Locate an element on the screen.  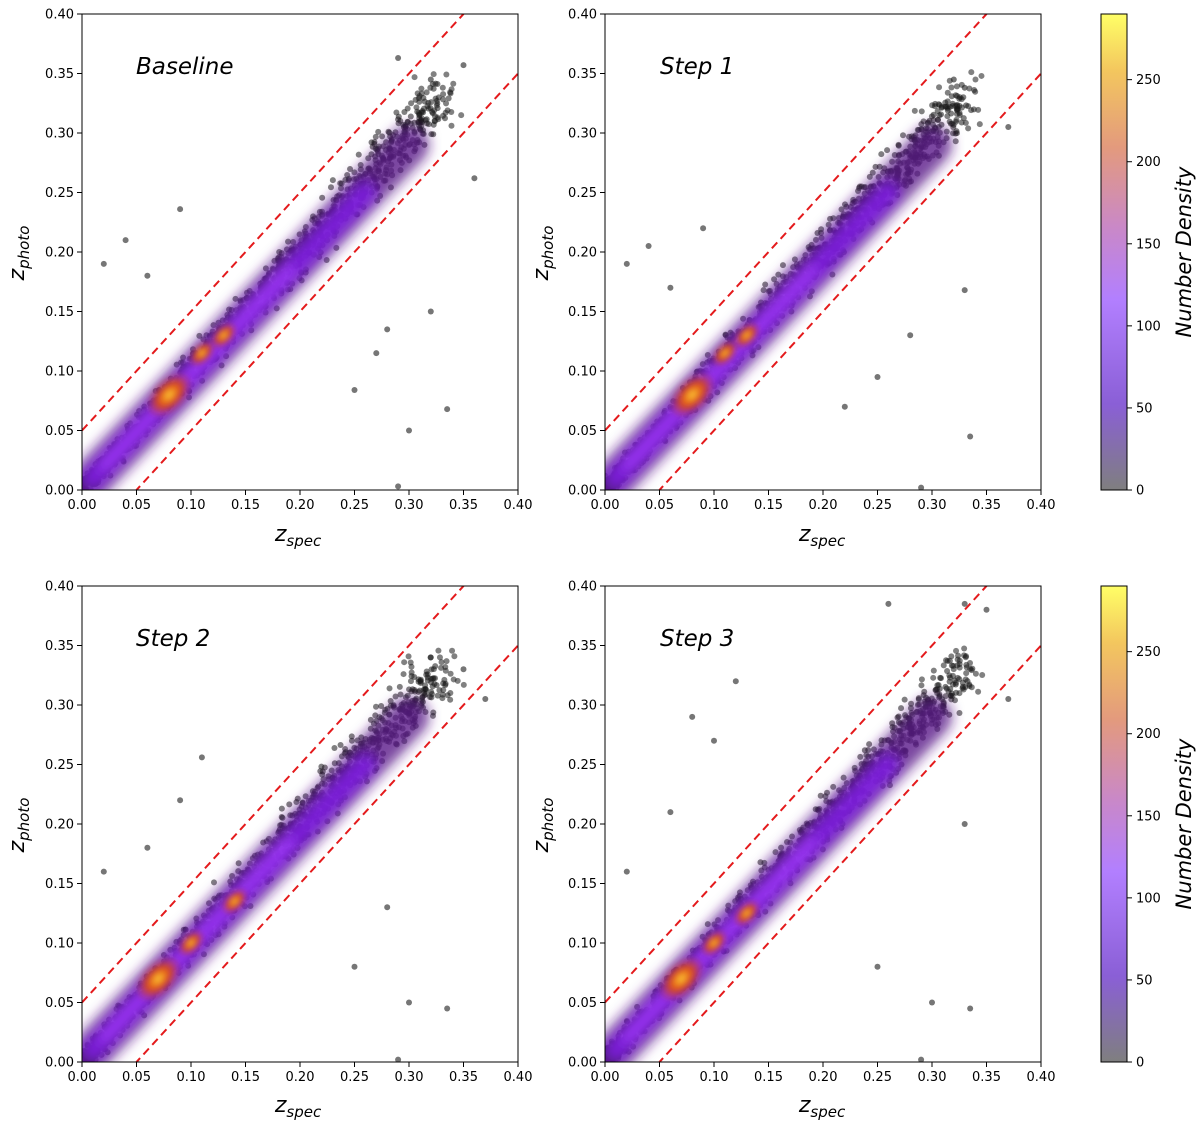
y-tick-label: 0.30 is located at coordinates (582, 134).